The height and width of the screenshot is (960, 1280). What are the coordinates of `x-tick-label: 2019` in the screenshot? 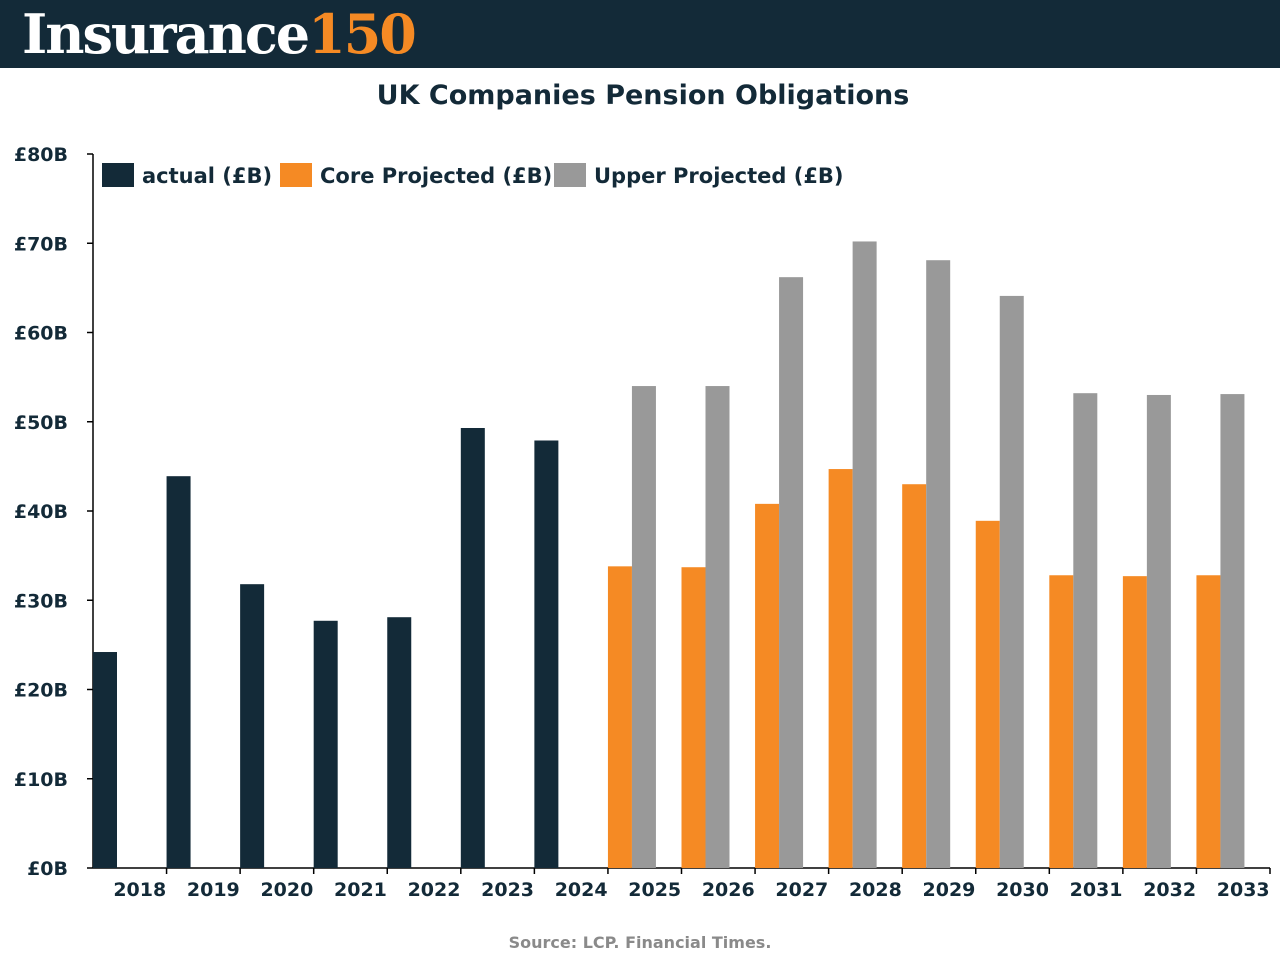 It's located at (213, 890).